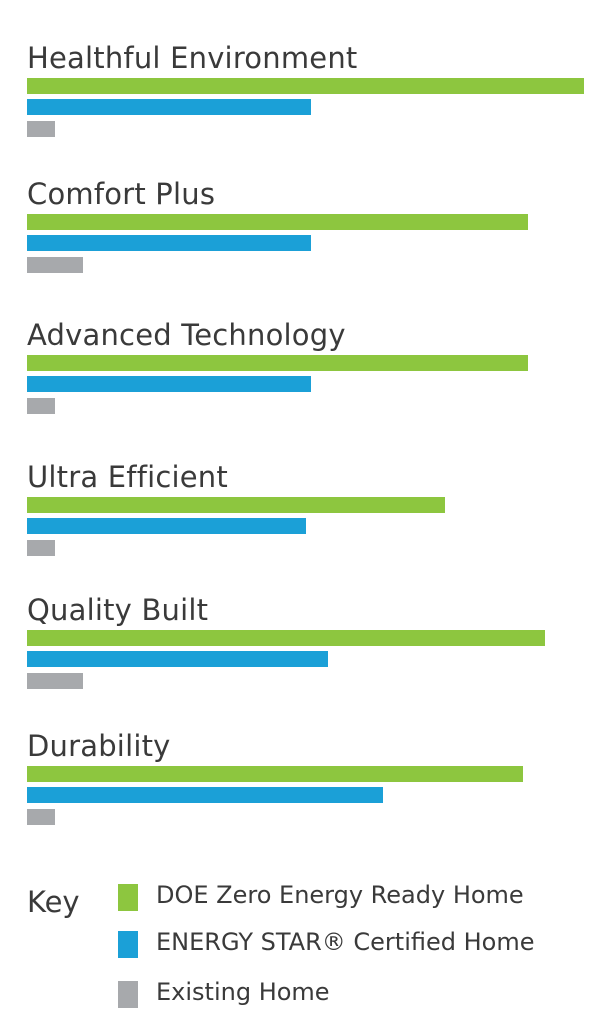  What do you see at coordinates (177, 659) in the screenshot?
I see `bar-energy-star-certified-home-quality-built` at bounding box center [177, 659].